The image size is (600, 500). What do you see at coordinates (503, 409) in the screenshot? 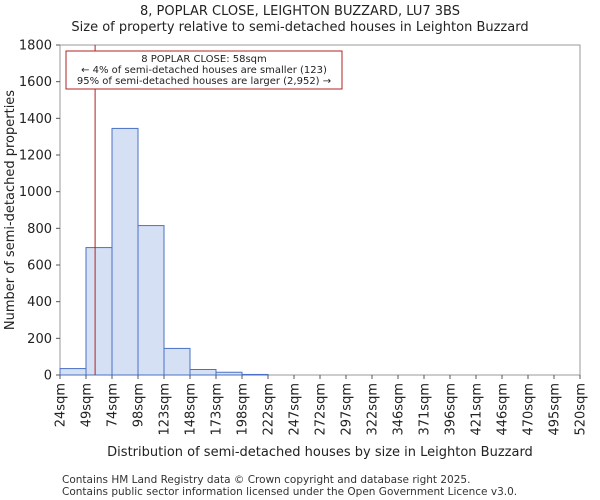
I see `x-tick-label: 446sqm` at bounding box center [503, 409].